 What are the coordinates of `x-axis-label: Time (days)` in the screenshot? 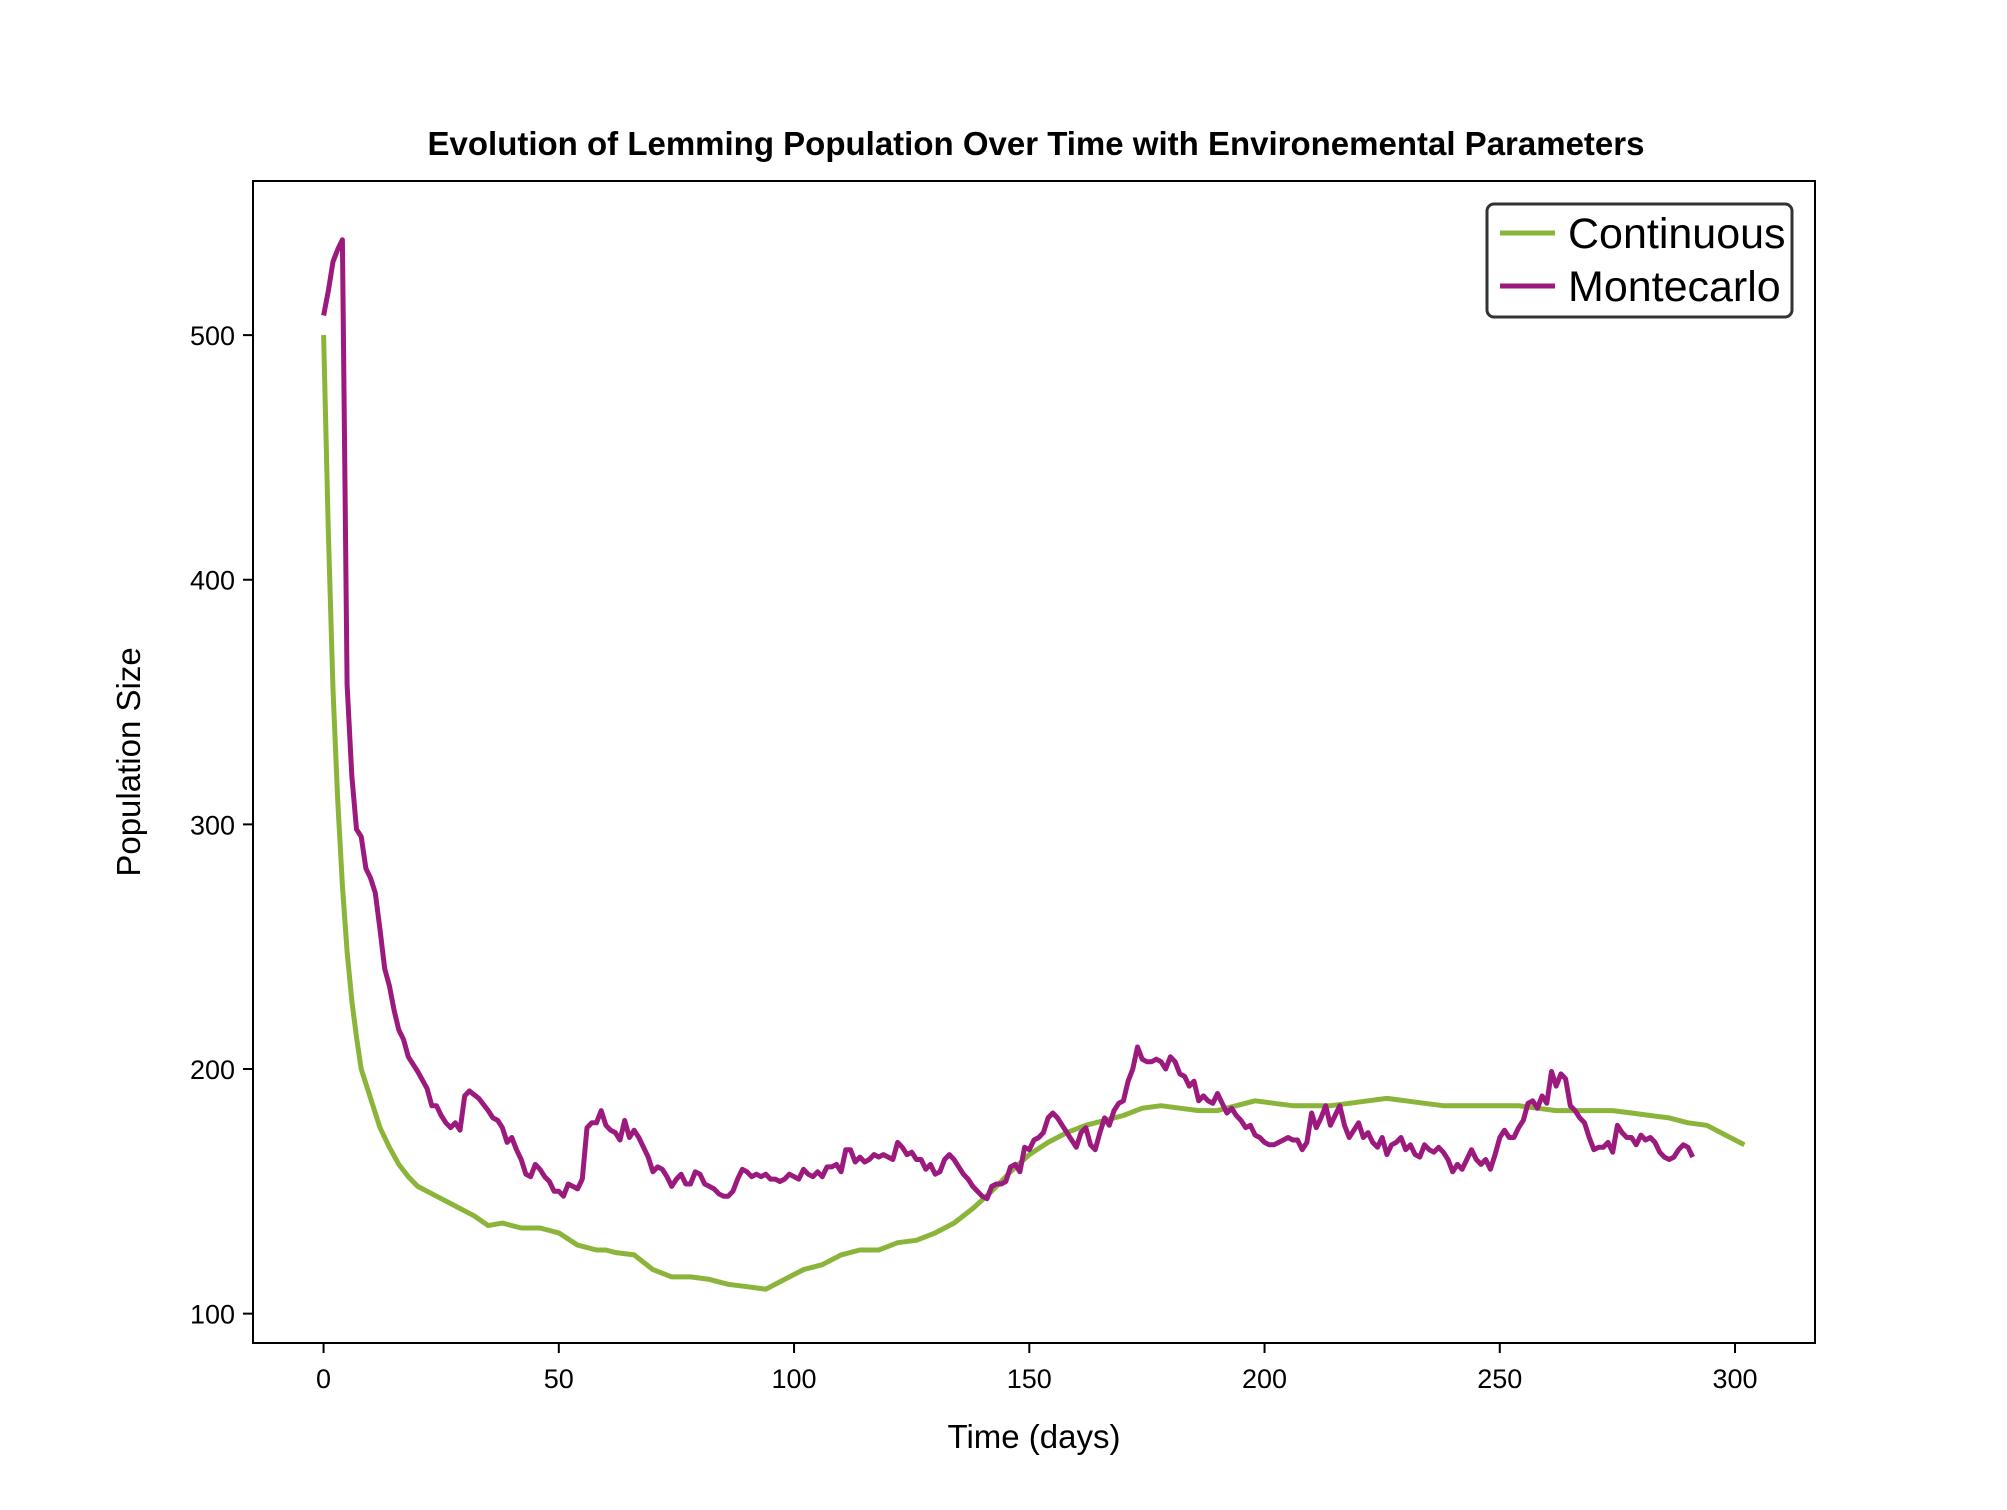 It's located at (1034, 1436).